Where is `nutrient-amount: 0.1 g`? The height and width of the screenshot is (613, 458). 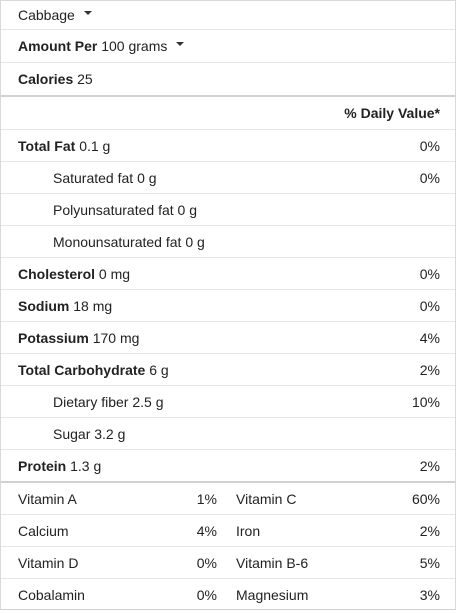 nutrient-amount: 0.1 g is located at coordinates (95, 145).